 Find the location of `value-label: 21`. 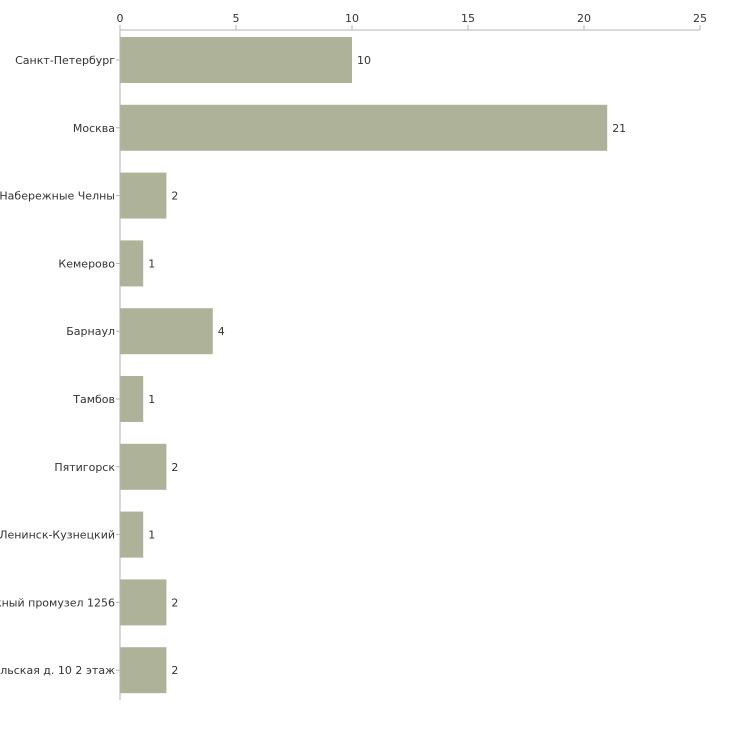

value-label: 21 is located at coordinates (619, 128).